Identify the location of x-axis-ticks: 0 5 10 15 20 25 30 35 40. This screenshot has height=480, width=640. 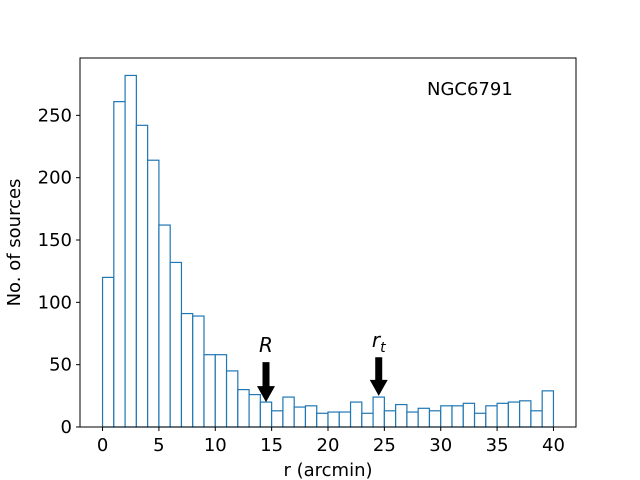
(331, 441).